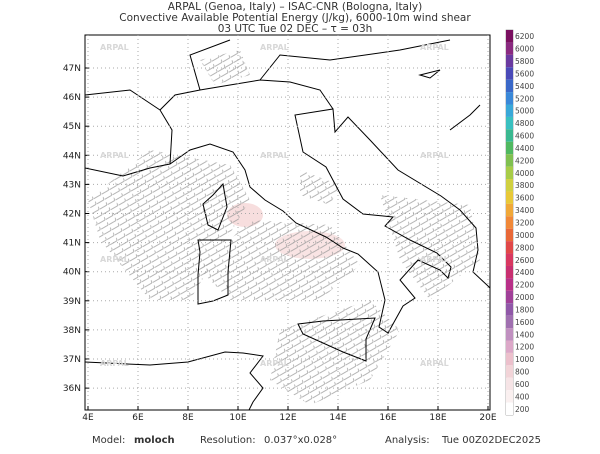 The width and height of the screenshot is (600, 454). I want to click on sicily, so click(336, 339).